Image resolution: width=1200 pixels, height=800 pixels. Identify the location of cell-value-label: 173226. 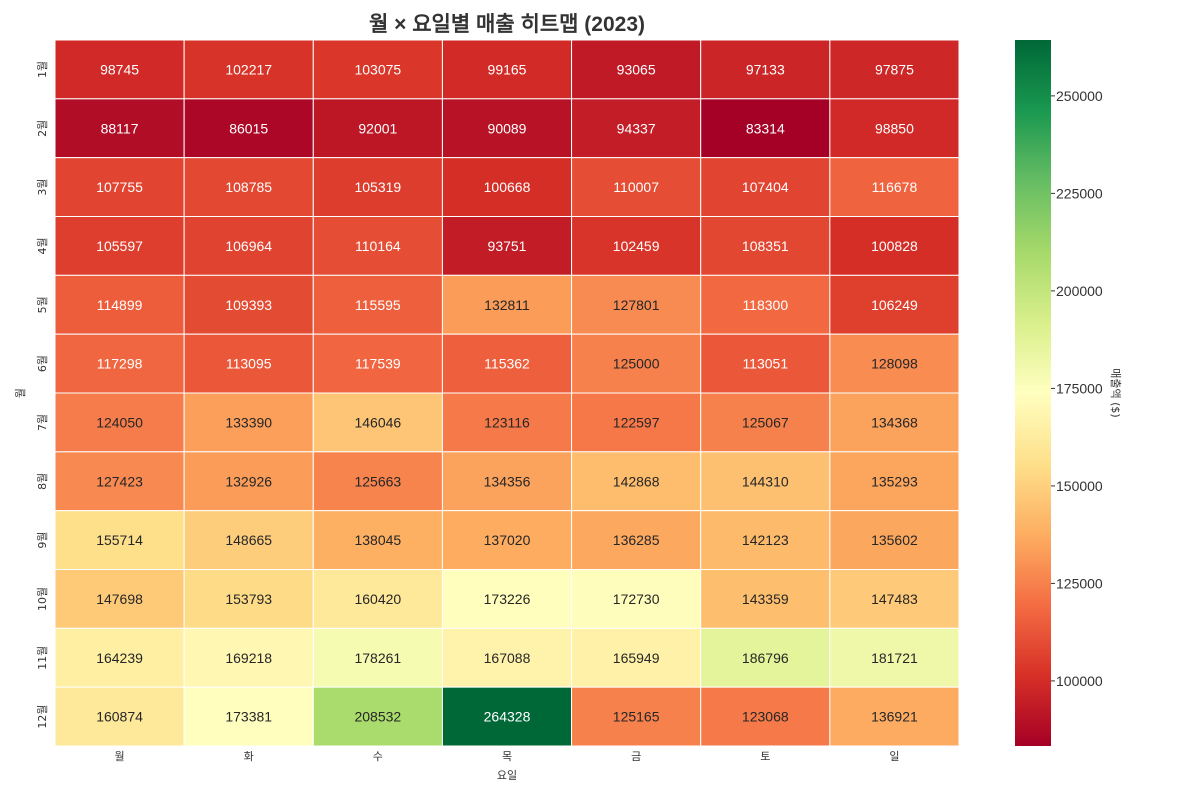
(507, 599).